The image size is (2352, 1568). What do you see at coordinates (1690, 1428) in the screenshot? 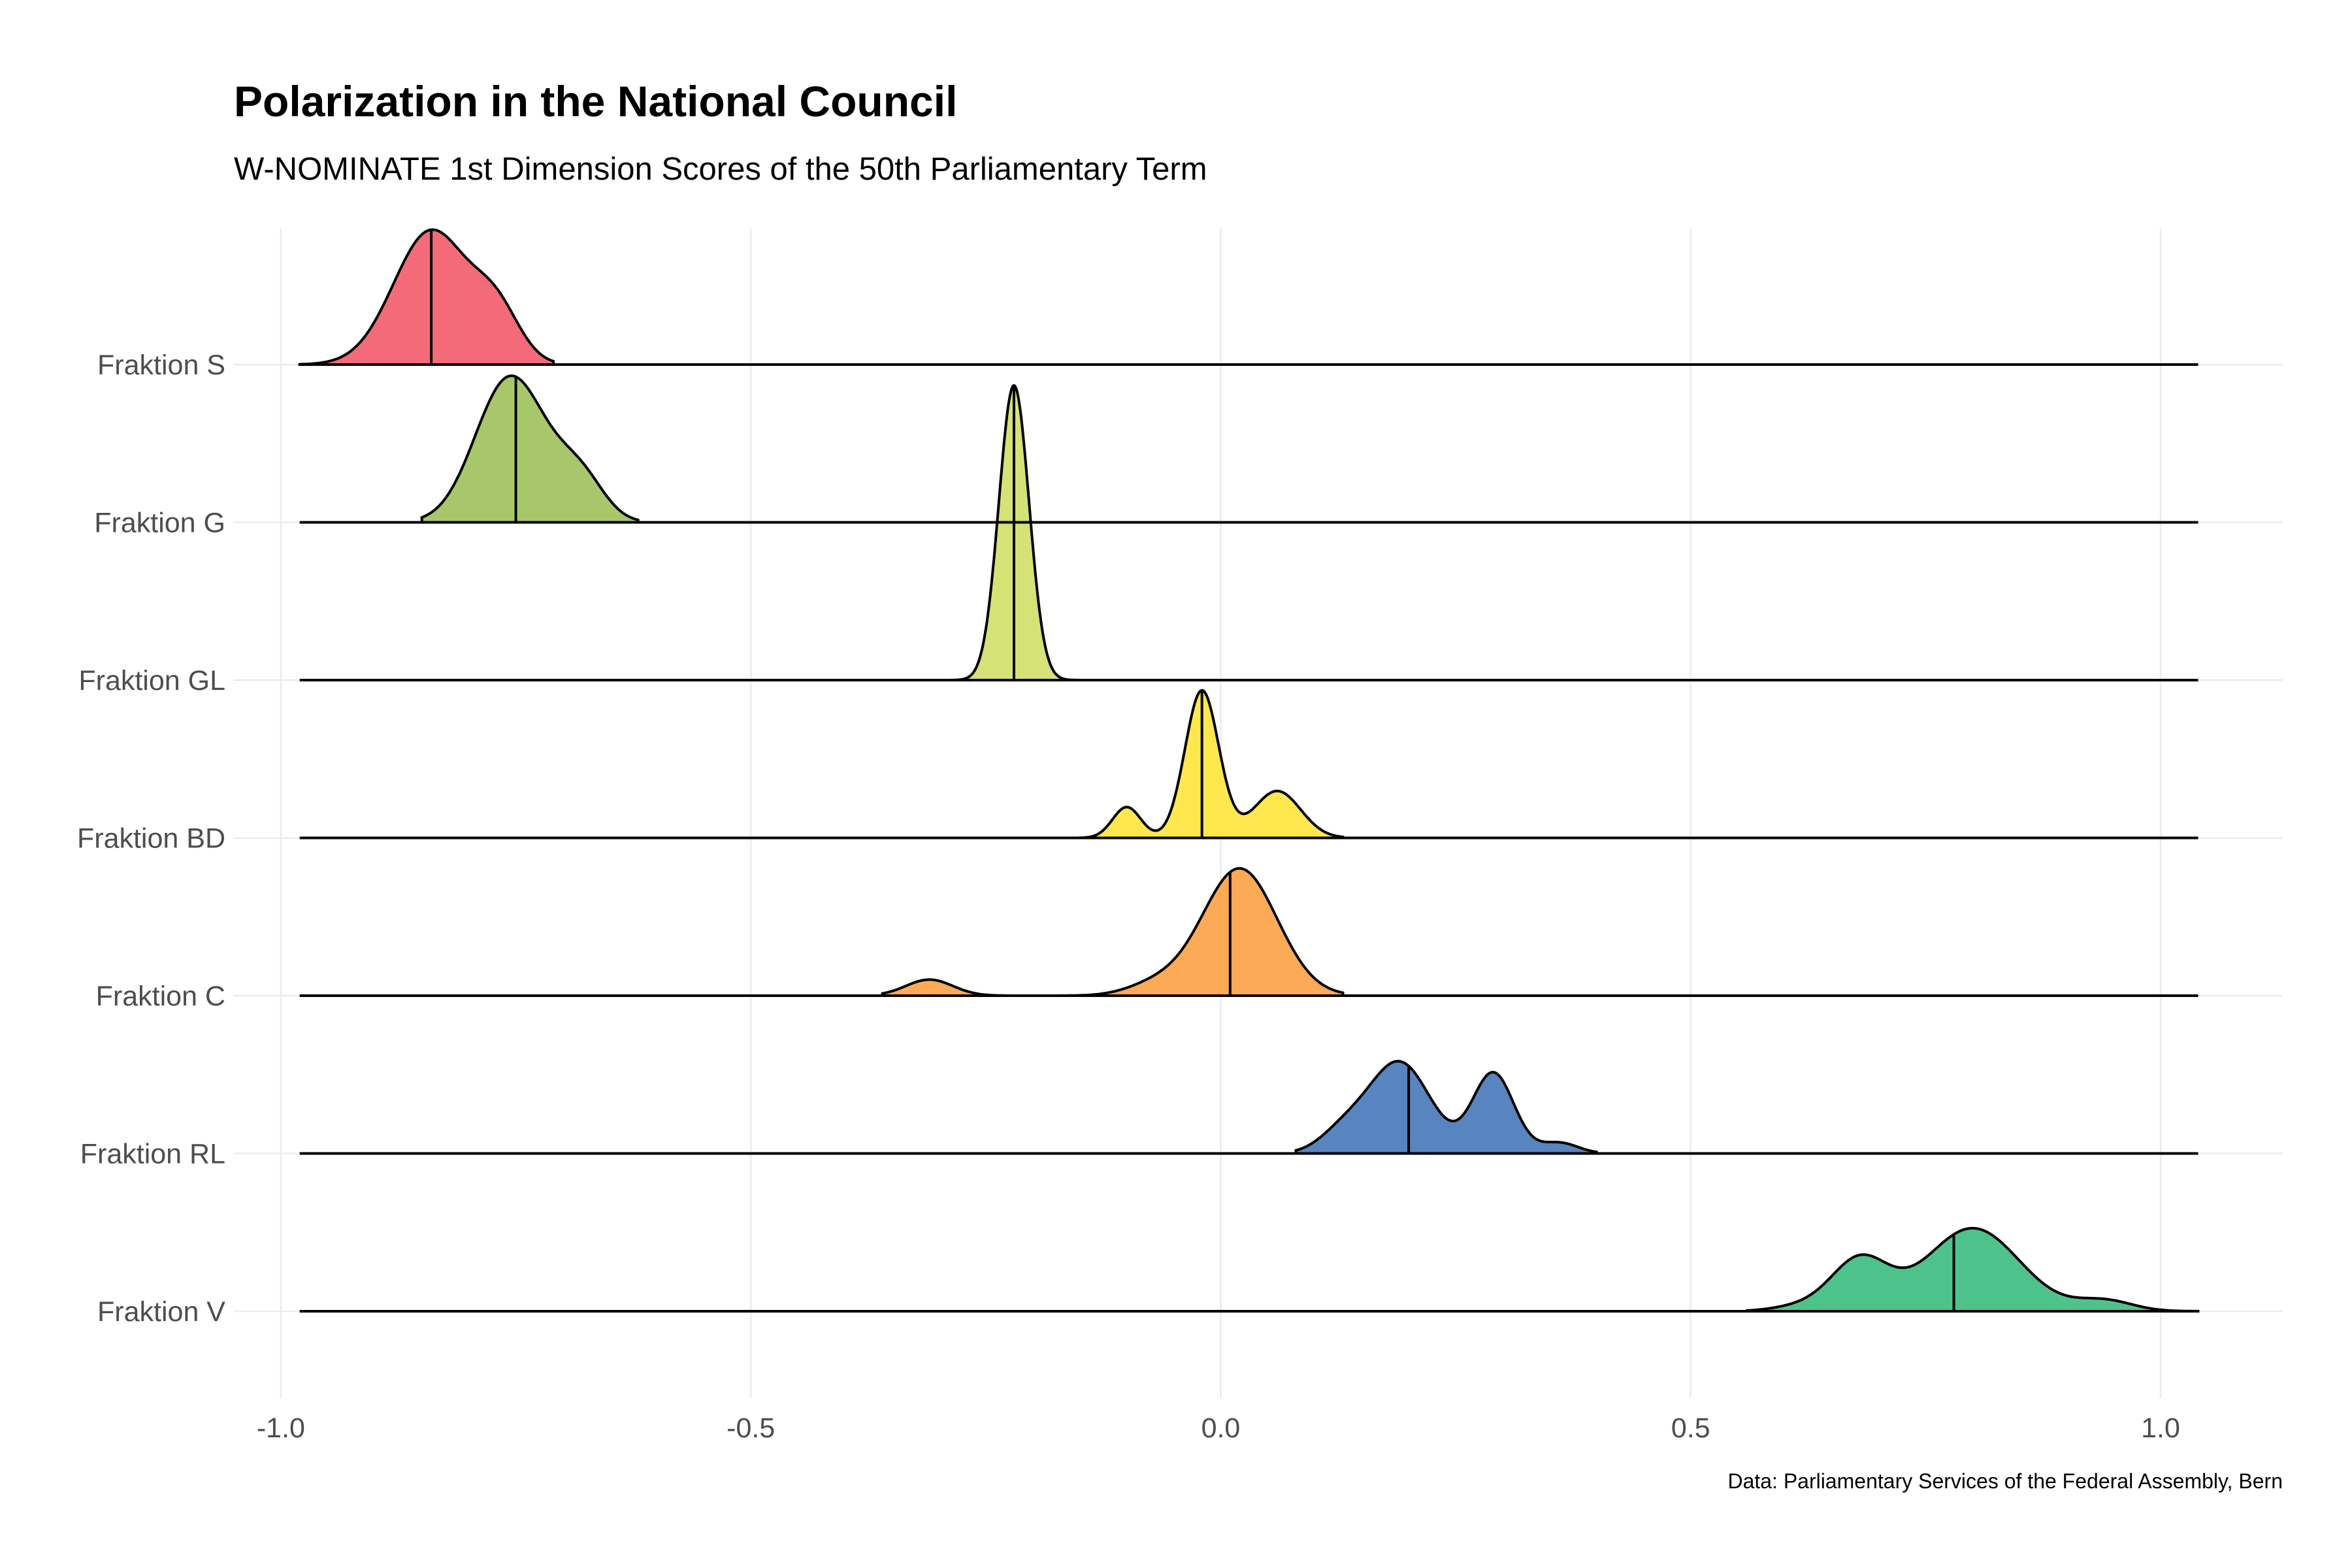
I see `x-tick-label: 0.5` at bounding box center [1690, 1428].